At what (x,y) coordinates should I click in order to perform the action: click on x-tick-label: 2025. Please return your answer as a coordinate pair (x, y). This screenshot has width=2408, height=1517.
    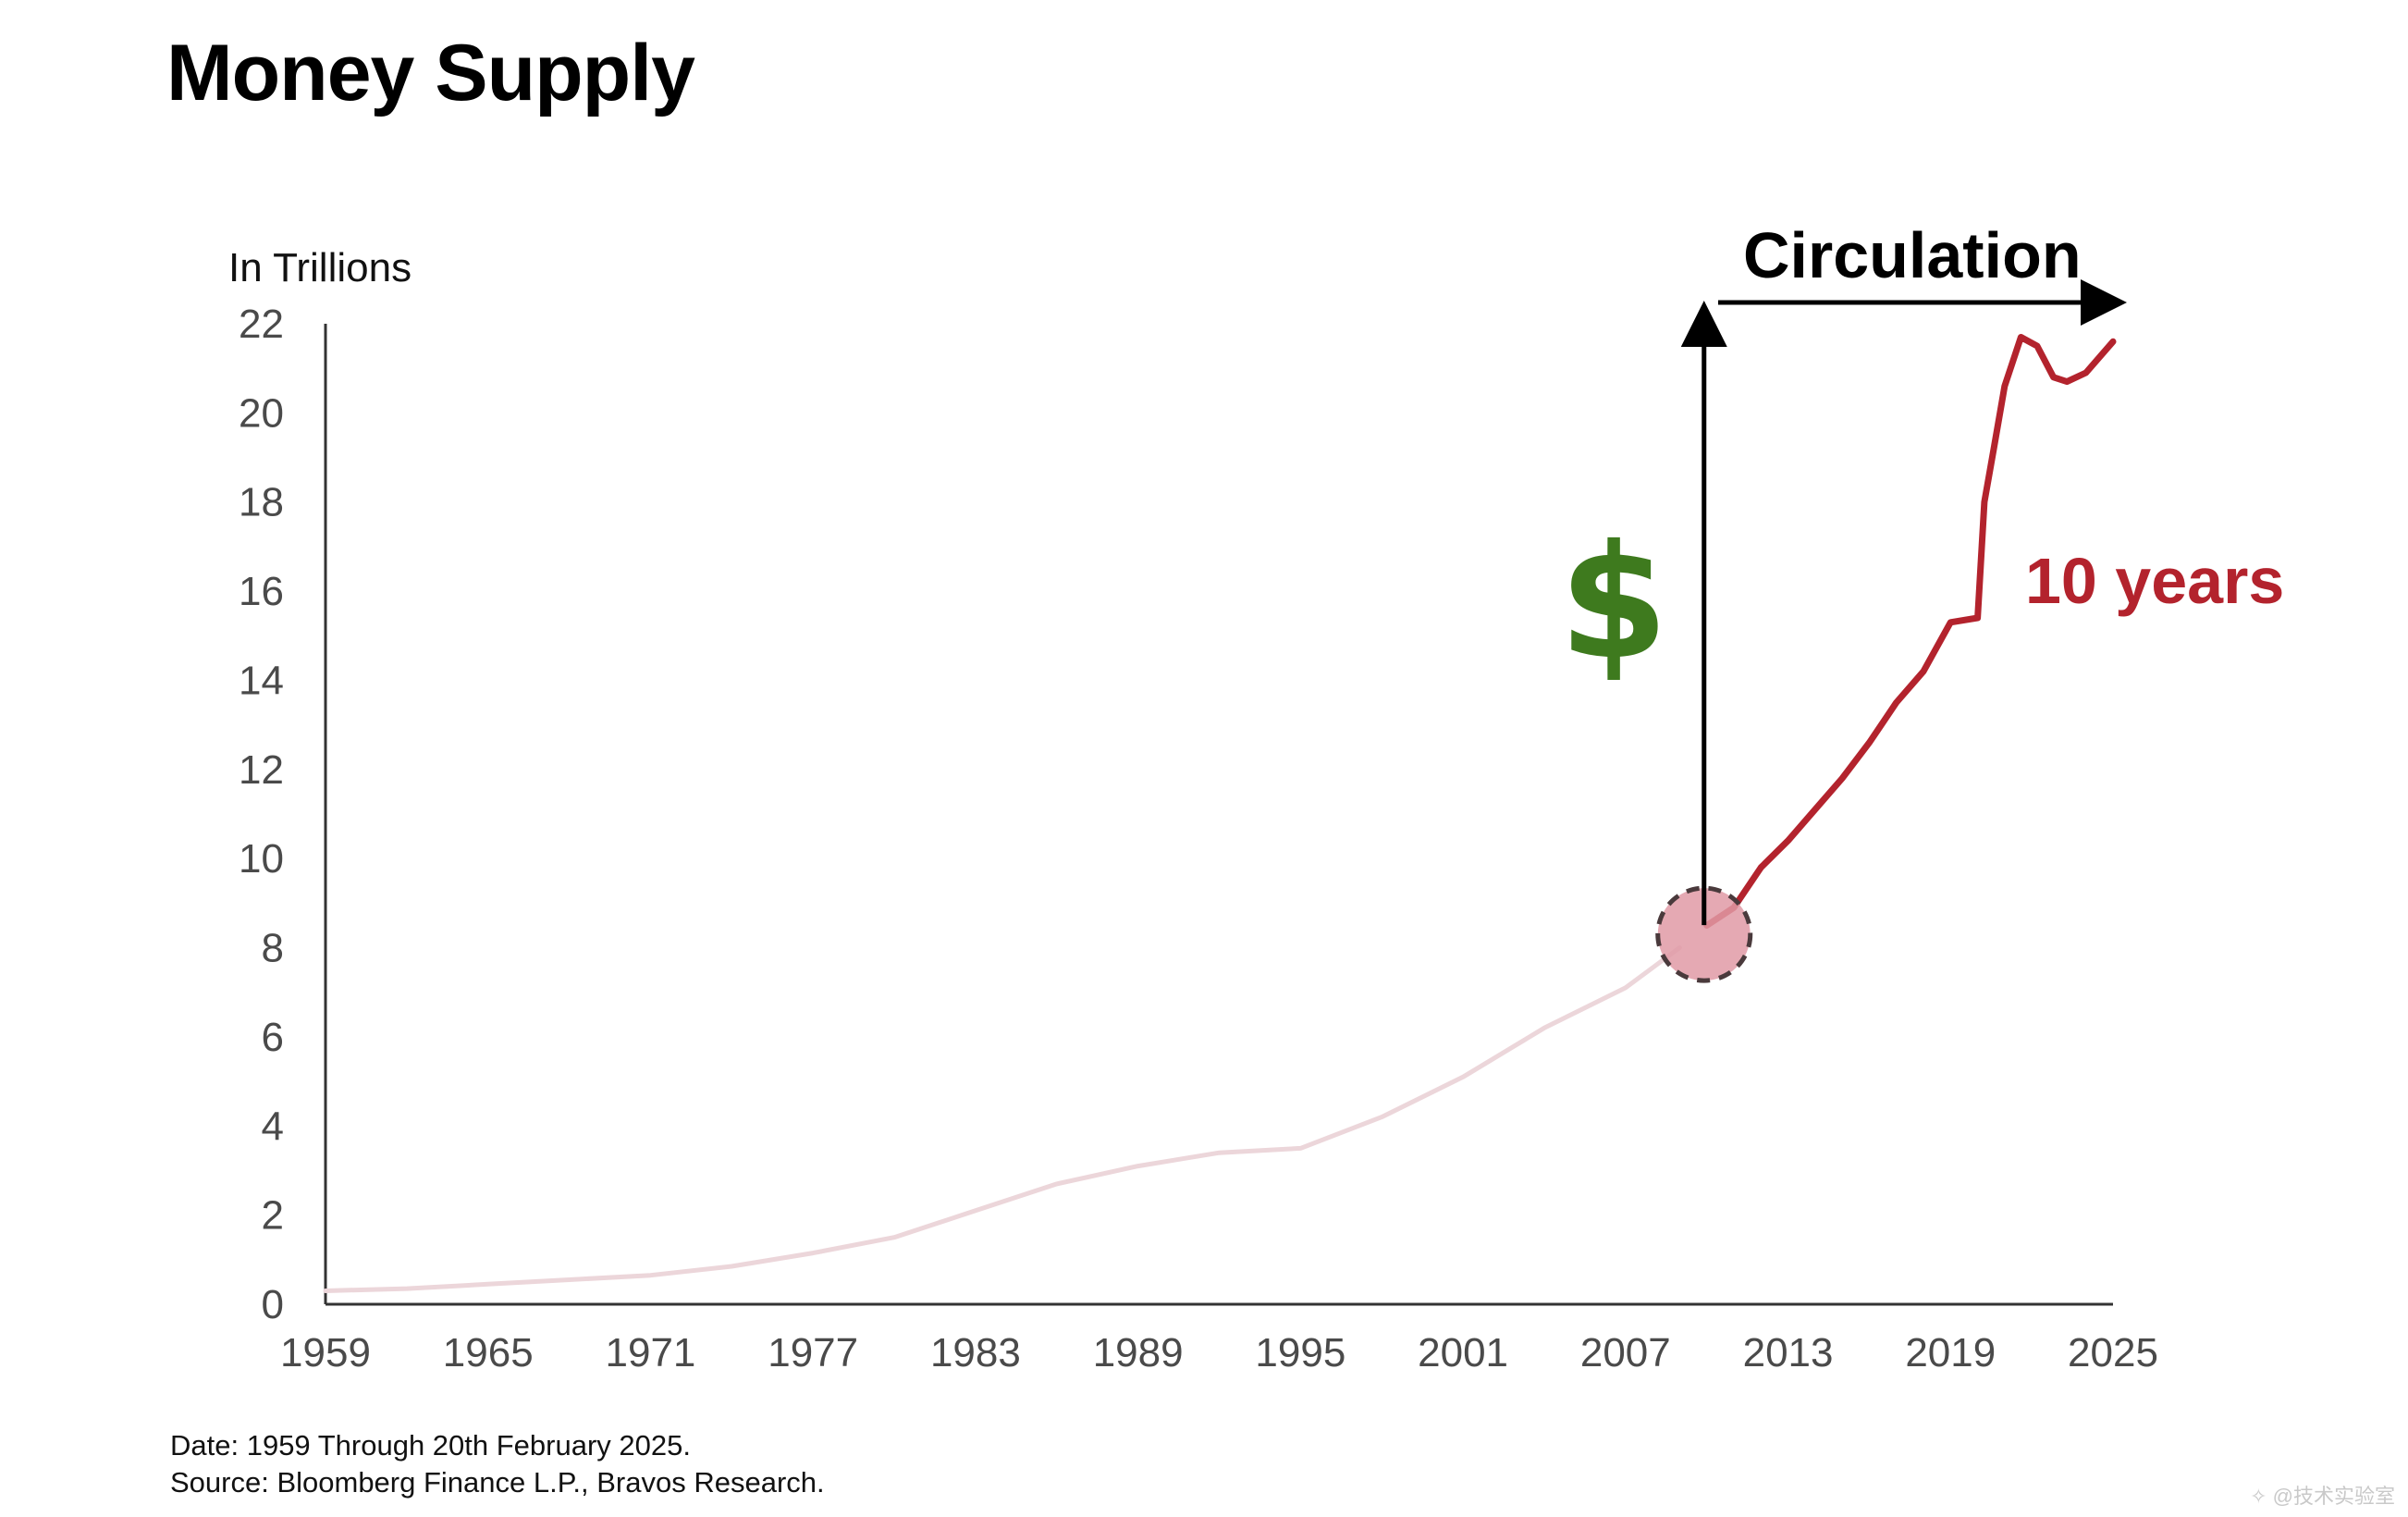
    Looking at the image, I should click on (2113, 1353).